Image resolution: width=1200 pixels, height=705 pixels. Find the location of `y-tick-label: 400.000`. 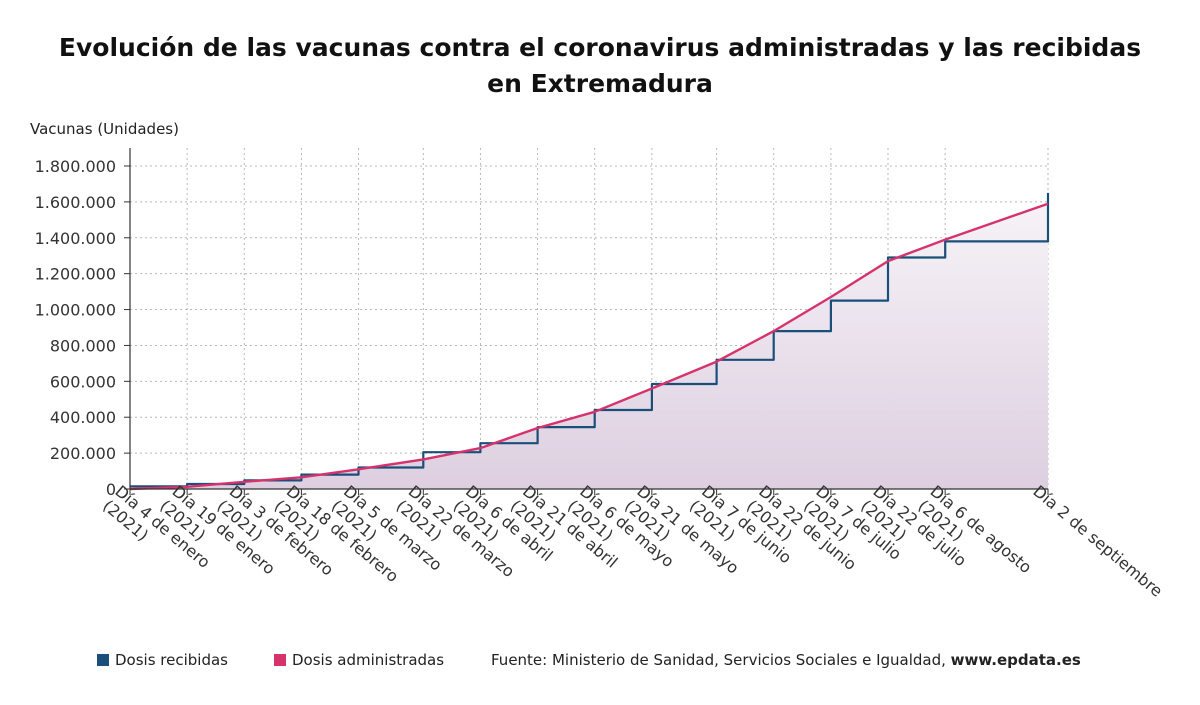

y-tick-label: 400.000 is located at coordinates (83, 417).